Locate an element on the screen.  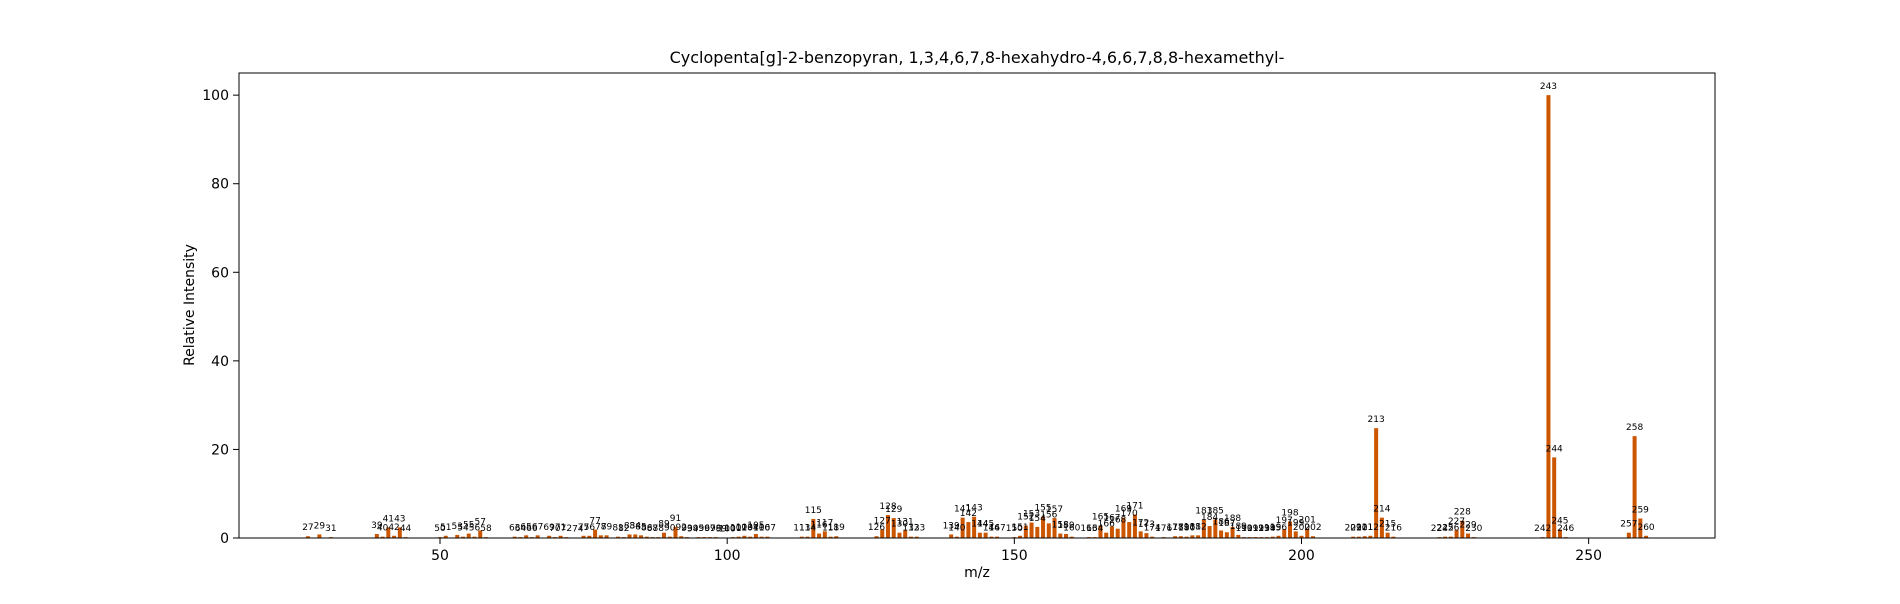
peak-label-mz-27: 27 is located at coordinates (307, 528).